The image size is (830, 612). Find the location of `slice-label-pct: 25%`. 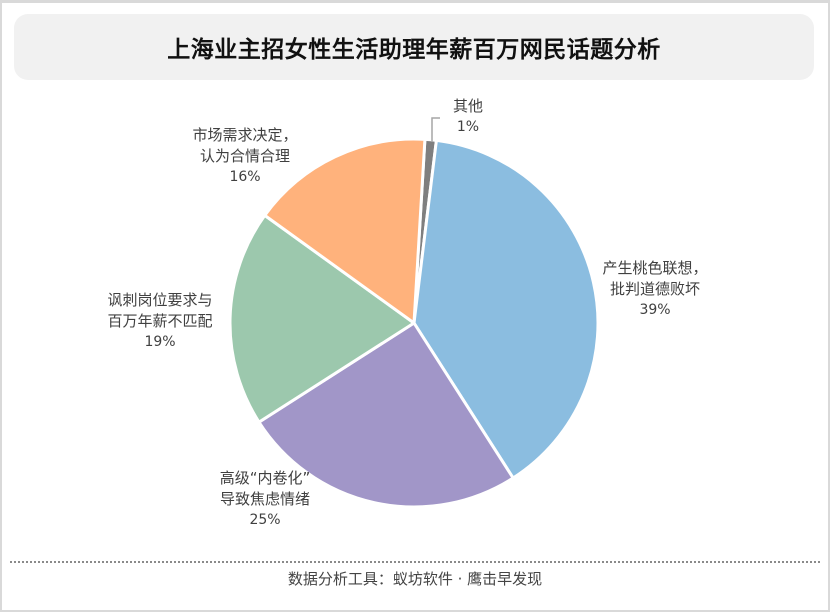

slice-label-pct: 25% is located at coordinates (265, 520).